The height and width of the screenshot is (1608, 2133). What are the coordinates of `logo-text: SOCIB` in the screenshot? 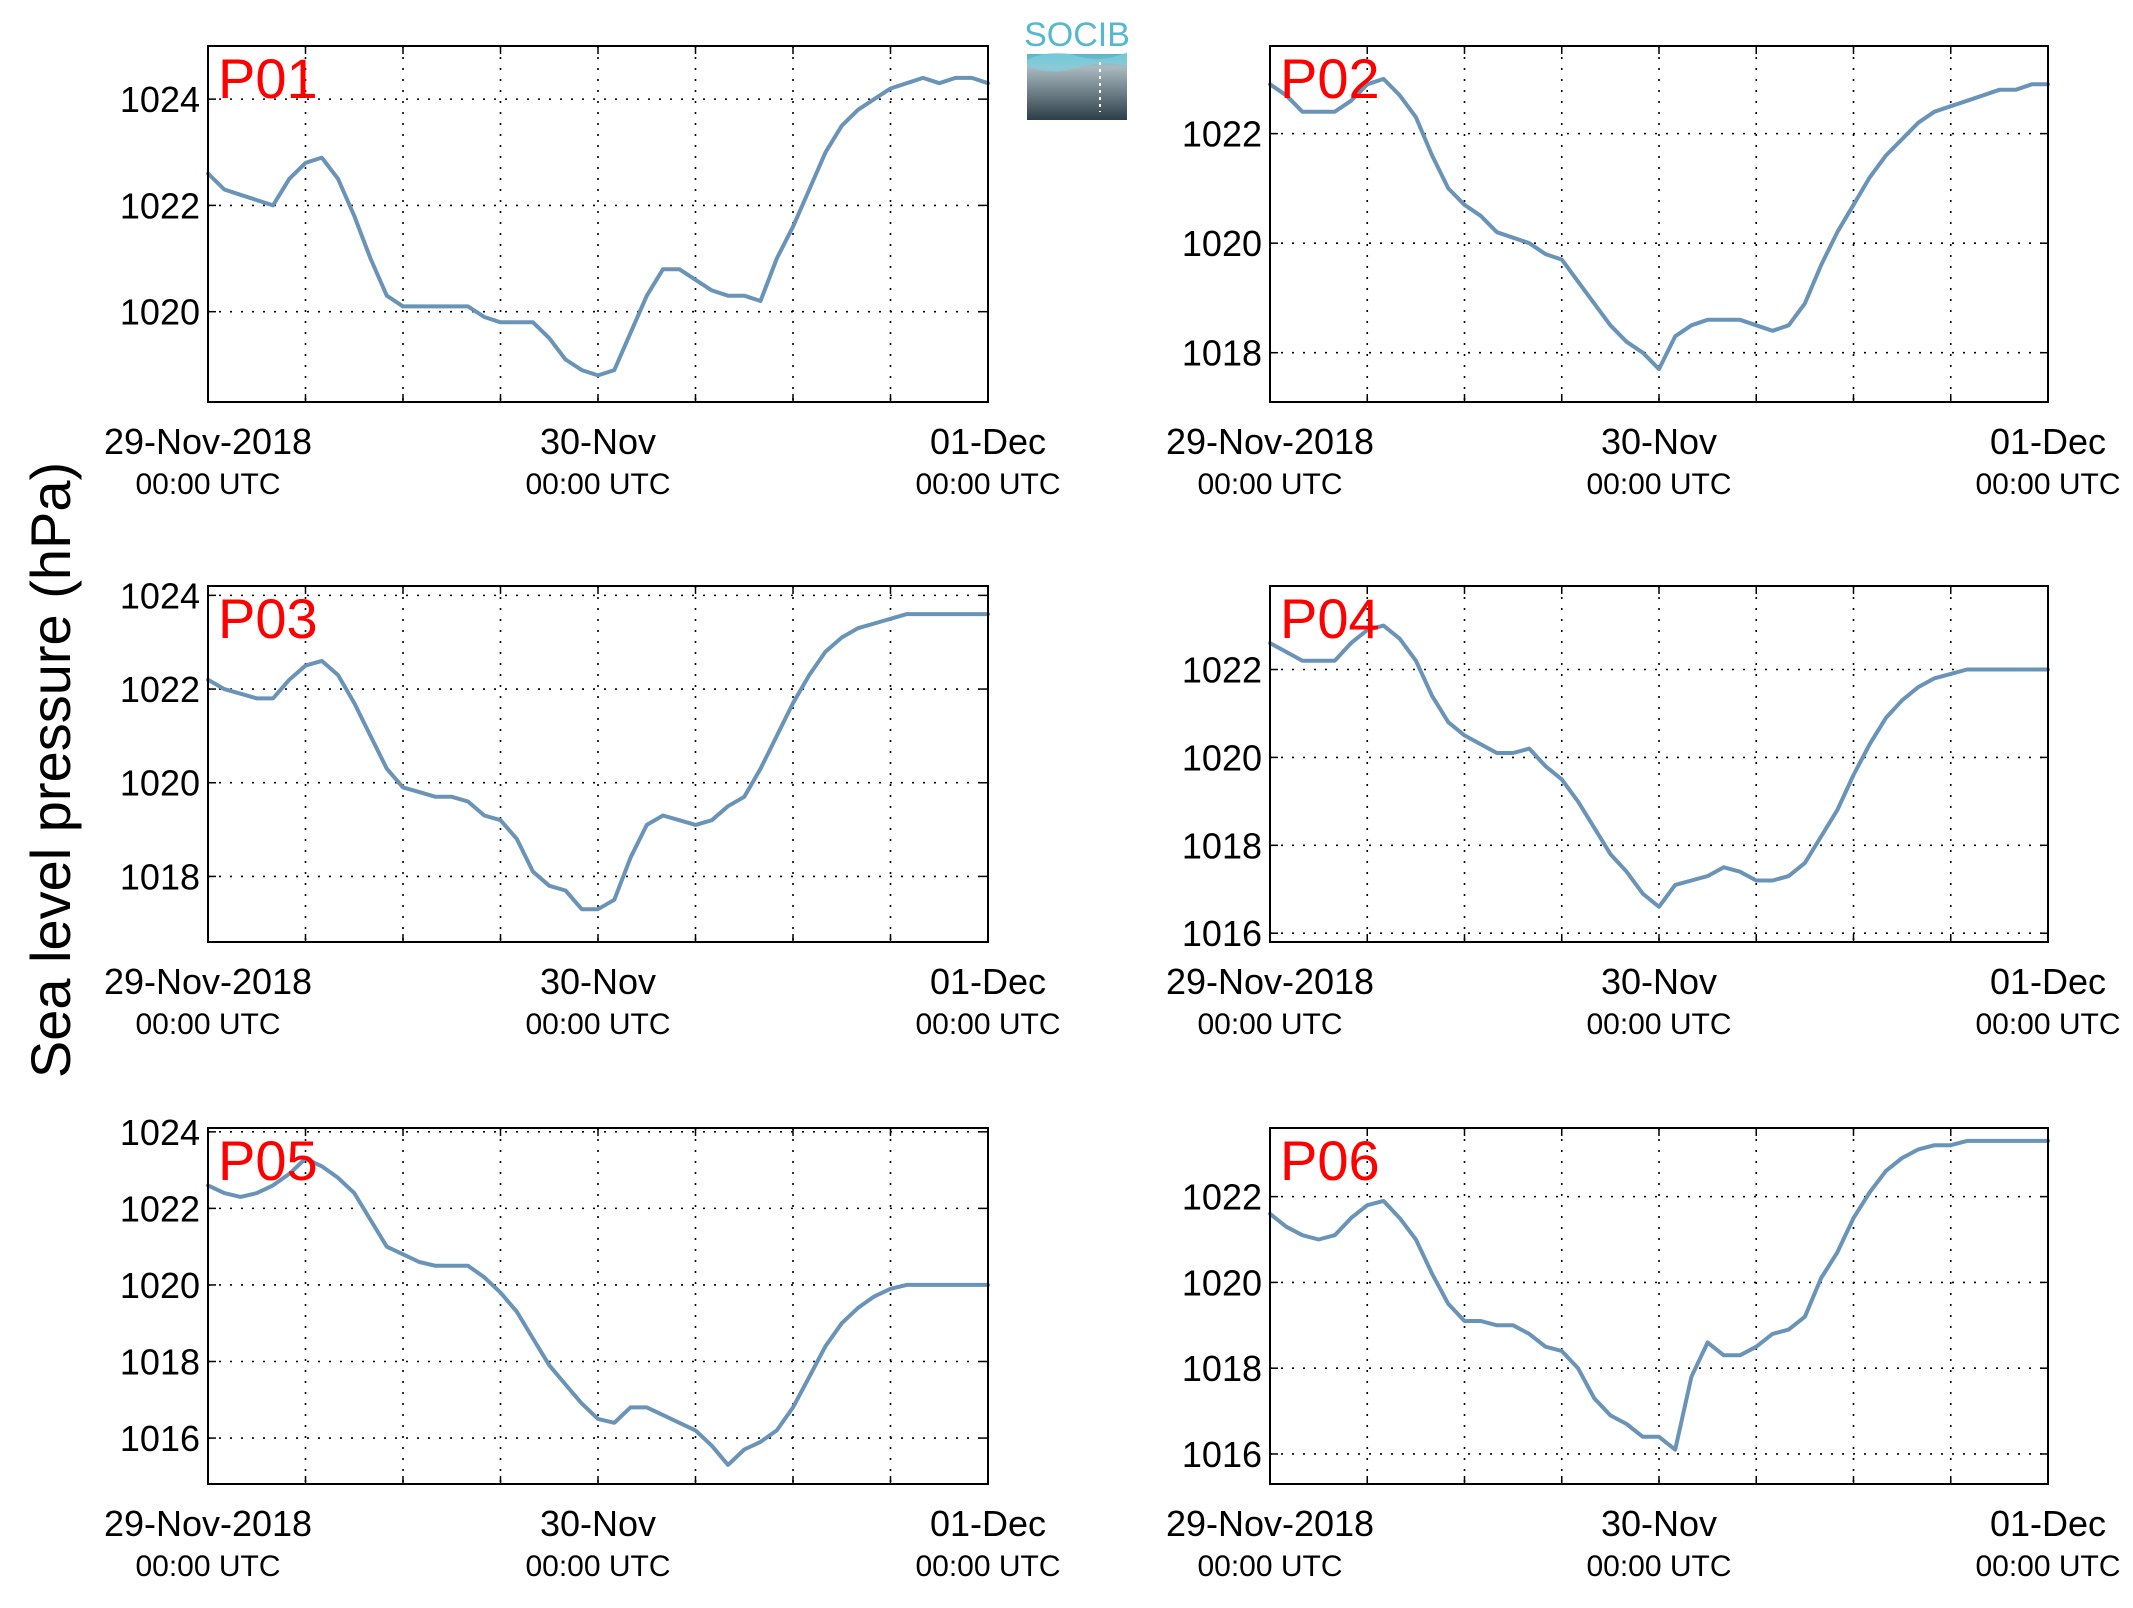 It's located at (1077, 35).